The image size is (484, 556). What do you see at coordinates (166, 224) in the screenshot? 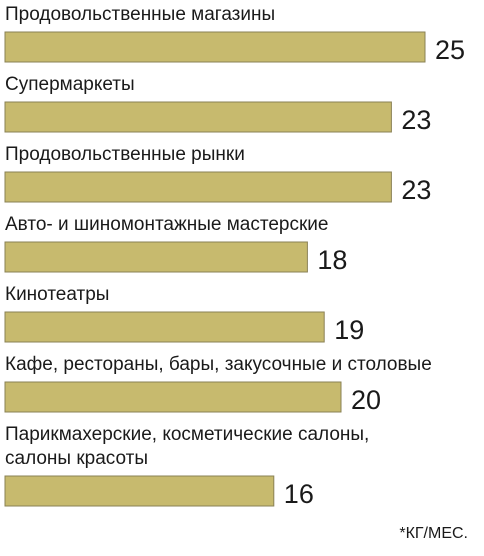
I see `category-label: Авто- и шиномонтажные мастерские` at bounding box center [166, 224].